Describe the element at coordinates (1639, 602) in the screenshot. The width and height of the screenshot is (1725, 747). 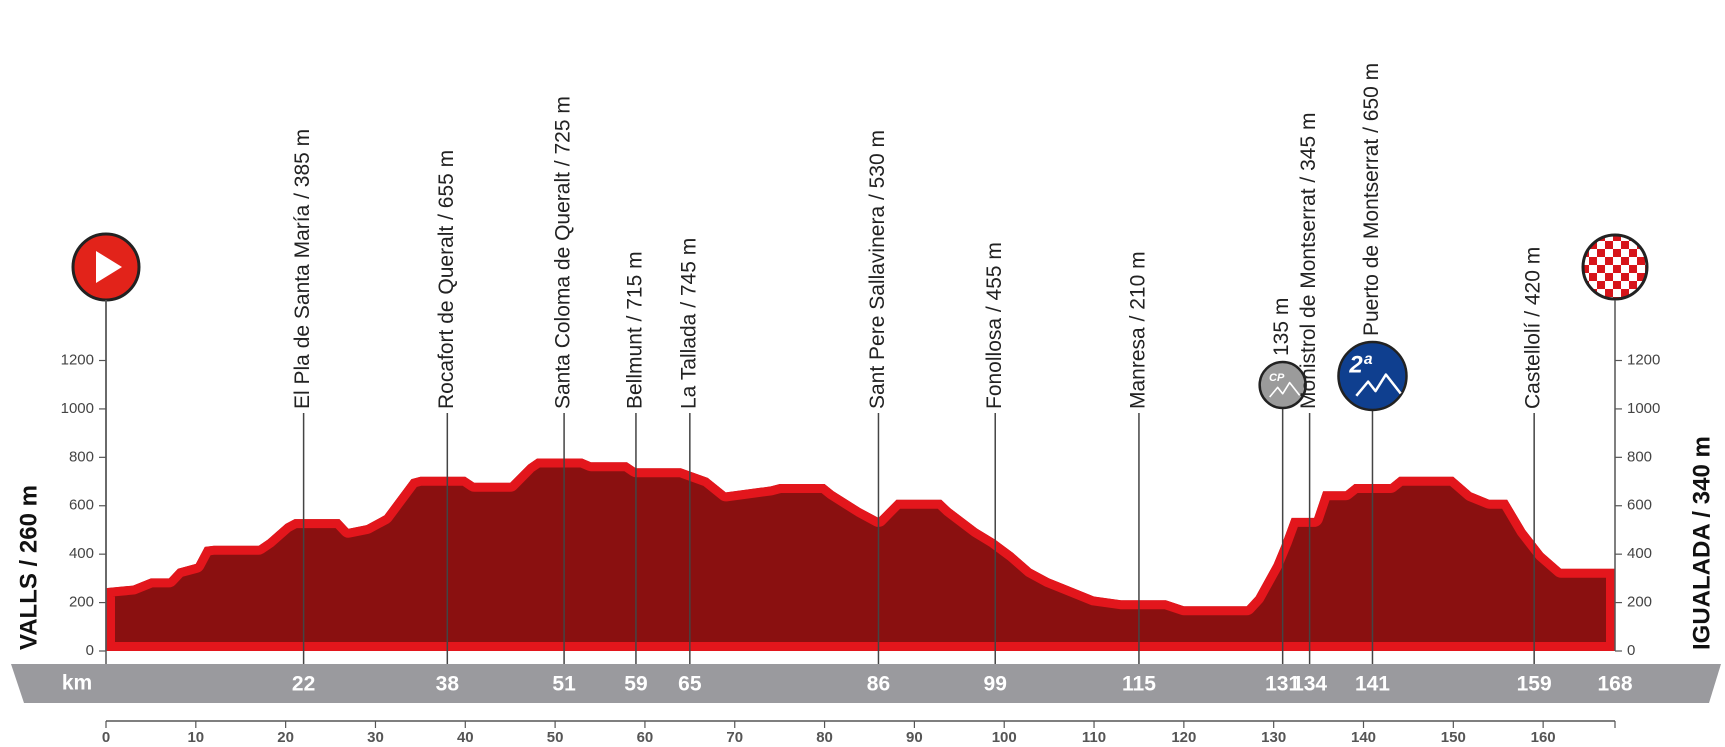
I see `y-tick-label-right: 200` at that location.